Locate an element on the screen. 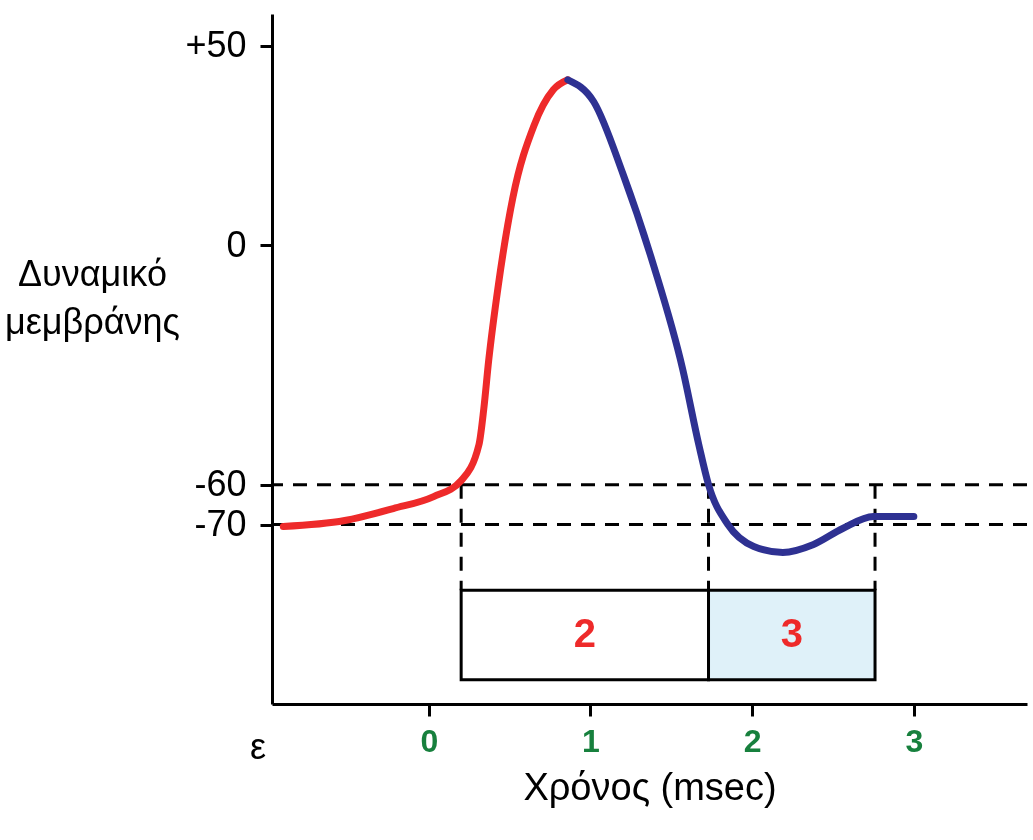 The image size is (1033, 840). y-axis-title: Δυναμικό μεμβράνης is located at coordinates (92, 297).